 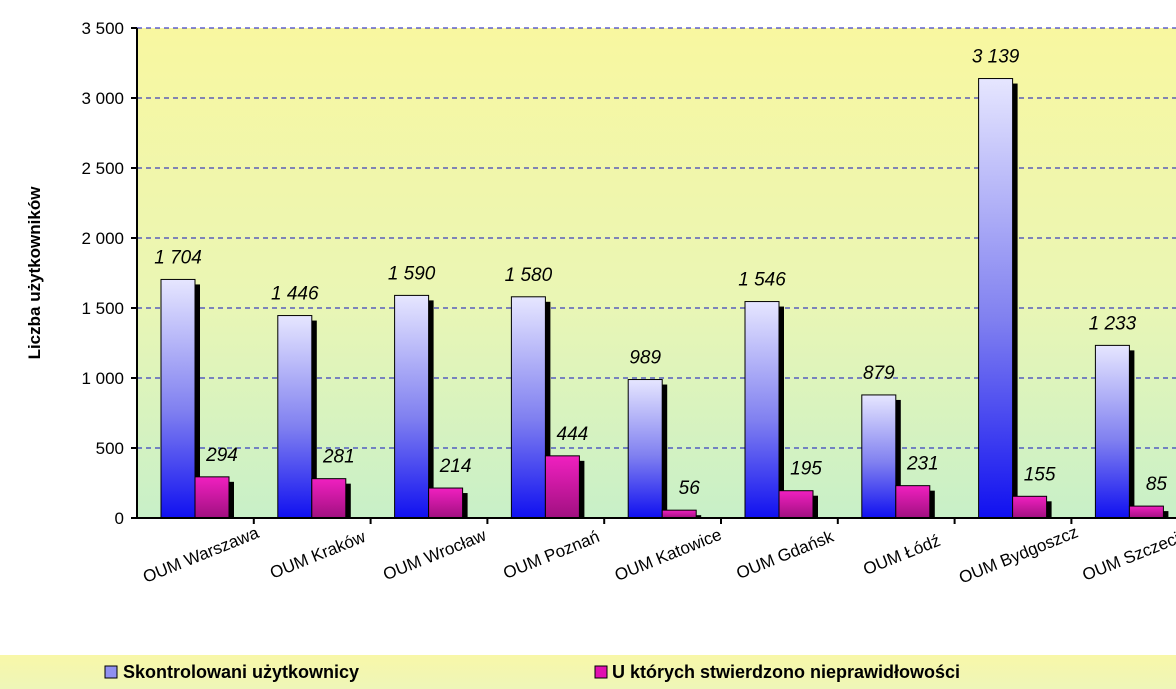 I want to click on data-label: 1 546, so click(x=762, y=280).